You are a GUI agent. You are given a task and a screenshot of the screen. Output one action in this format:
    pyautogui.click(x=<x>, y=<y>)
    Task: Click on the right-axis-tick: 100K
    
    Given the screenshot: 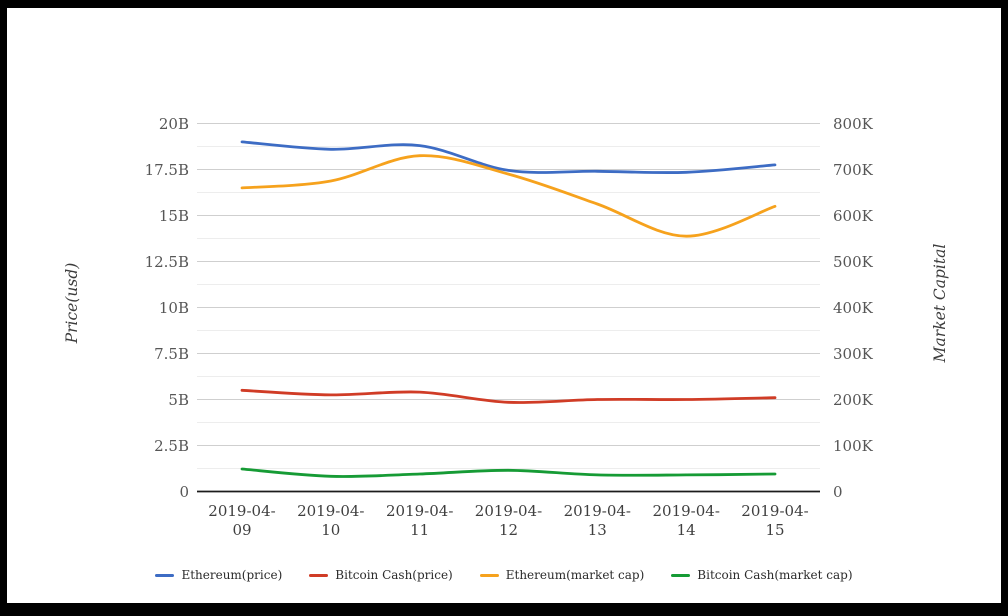 What is the action you would take?
    pyautogui.click(x=853, y=445)
    